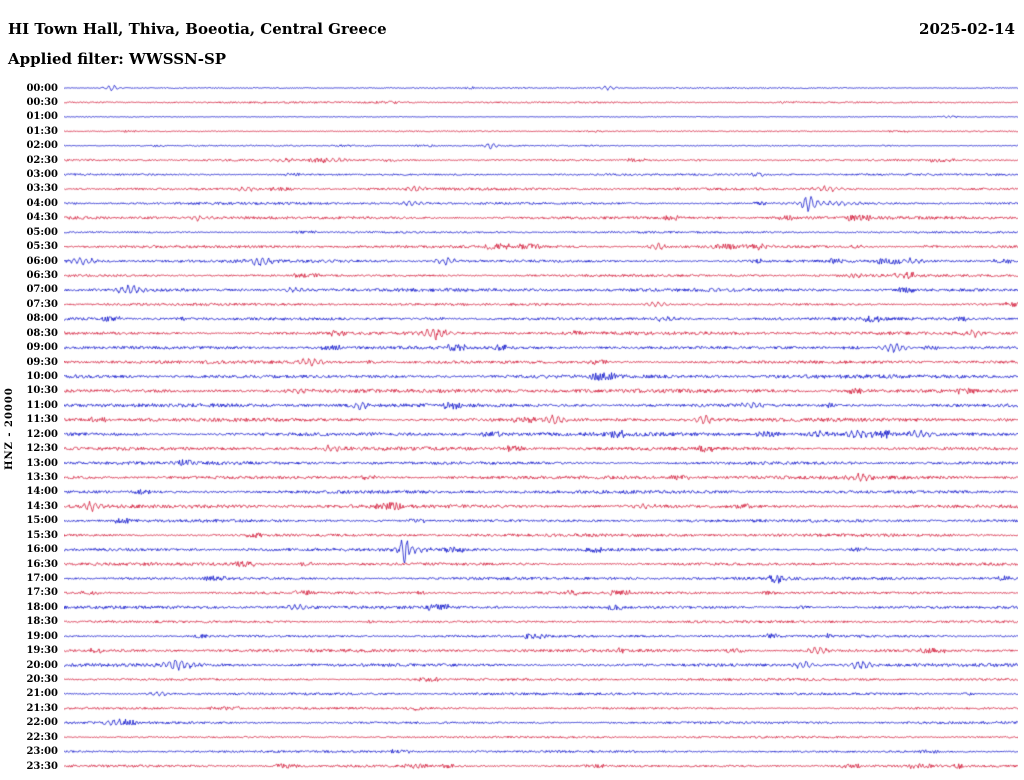  What do you see at coordinates (42, 578) in the screenshot?
I see `time-label: 17:00` at bounding box center [42, 578].